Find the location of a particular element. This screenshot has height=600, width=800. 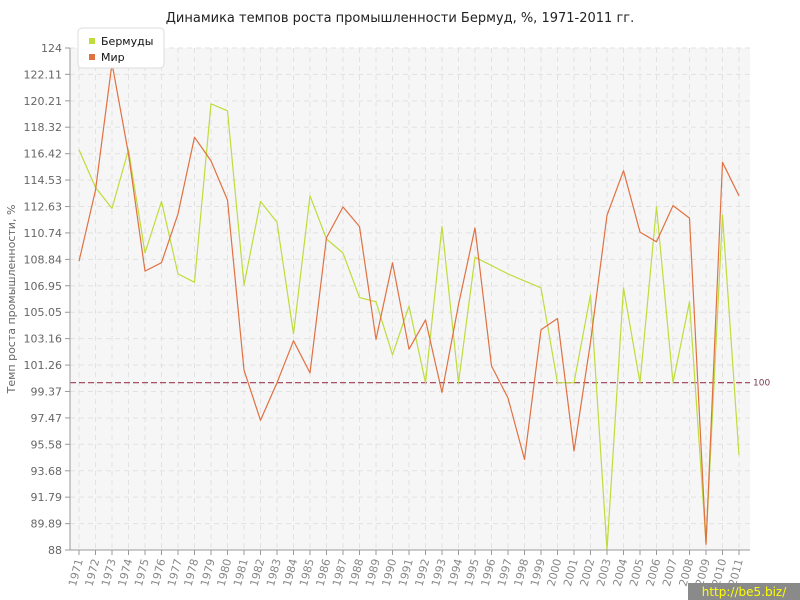

y-tick-label: 110.74 is located at coordinates (43, 233).